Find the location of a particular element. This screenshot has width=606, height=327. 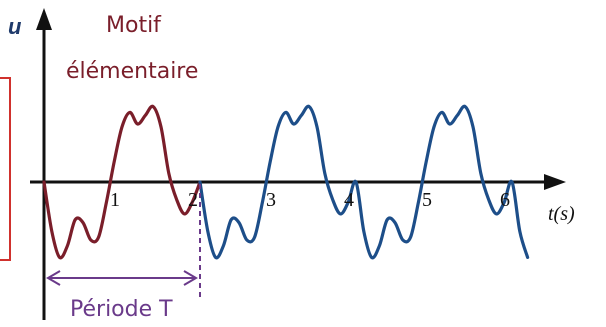

y-axis-label: u is located at coordinates (15, 26).